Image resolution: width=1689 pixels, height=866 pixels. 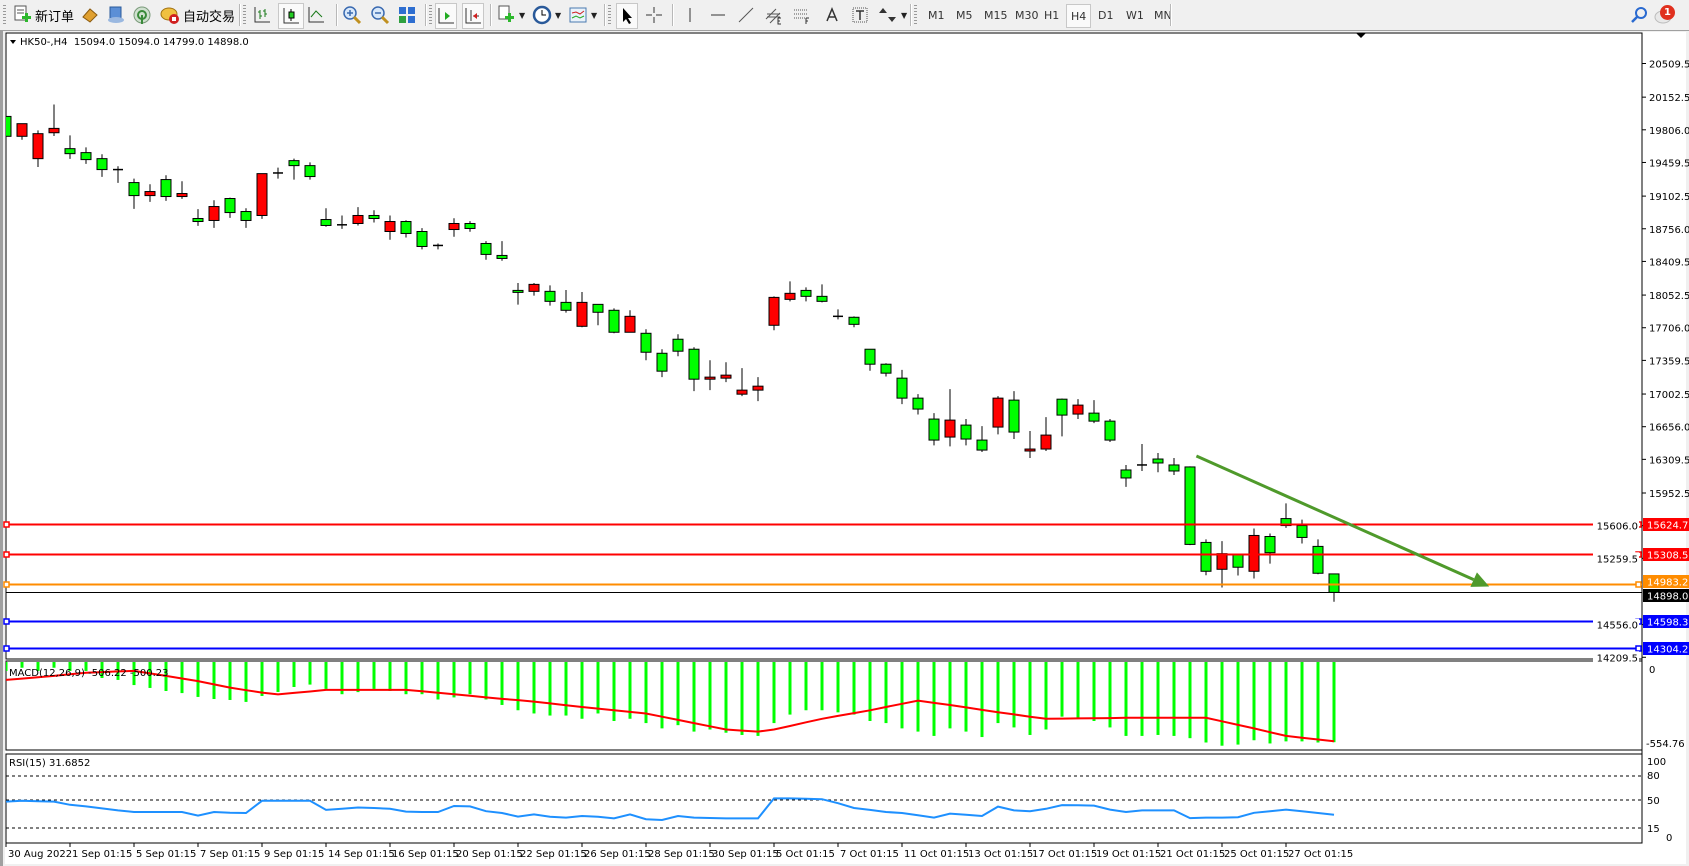 What do you see at coordinates (774, 15) in the screenshot?
I see `equidistant-channel-button` at bounding box center [774, 15].